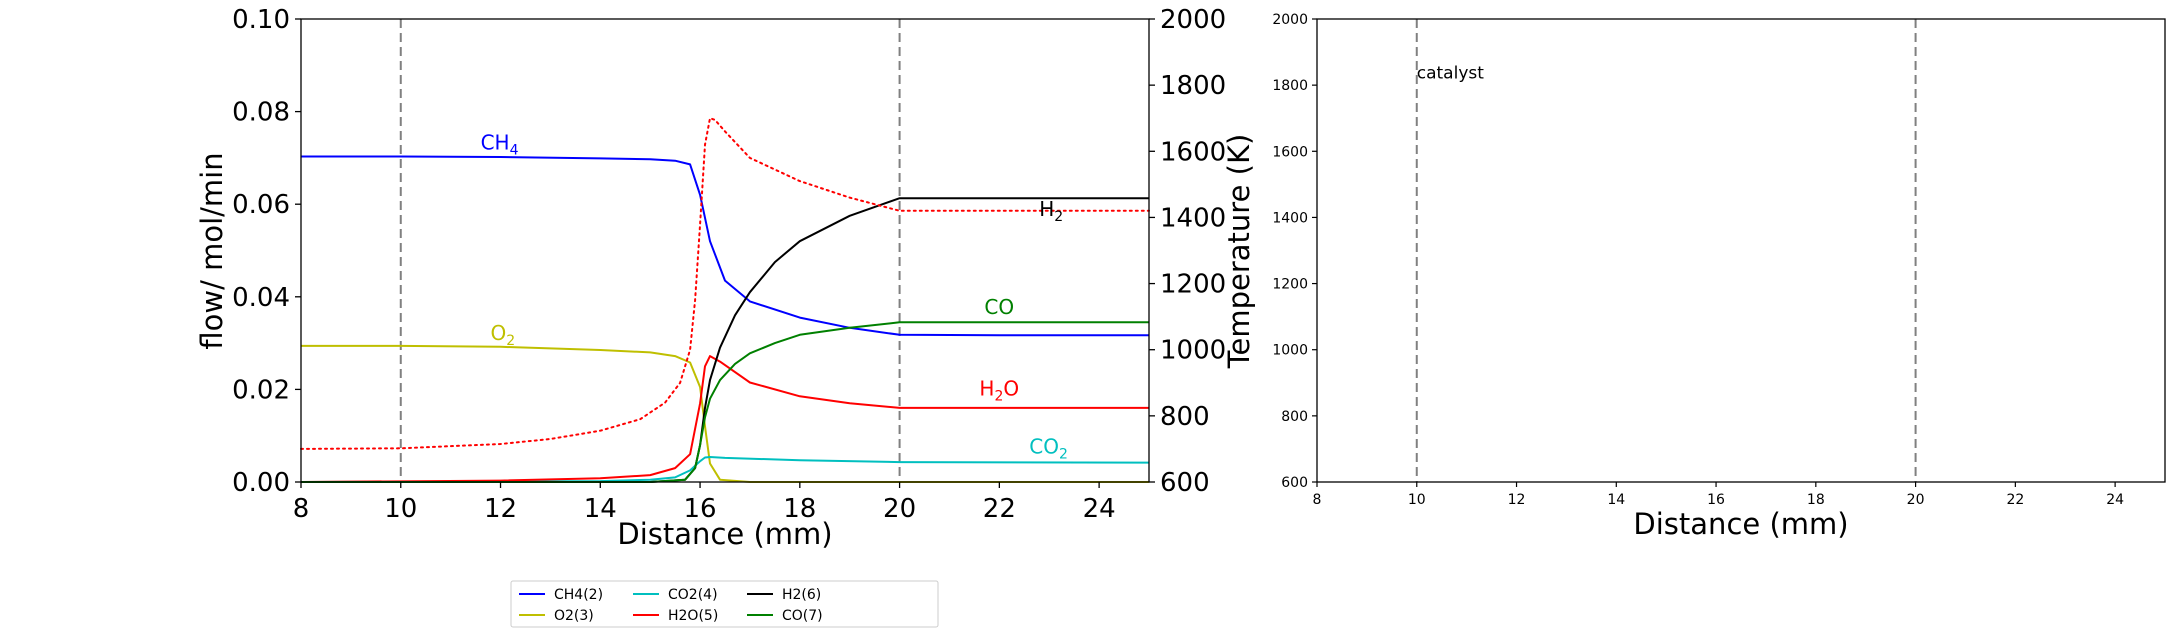 The height and width of the screenshot is (636, 2173). I want to click on legend-label: CO2(4), so click(693, 595).